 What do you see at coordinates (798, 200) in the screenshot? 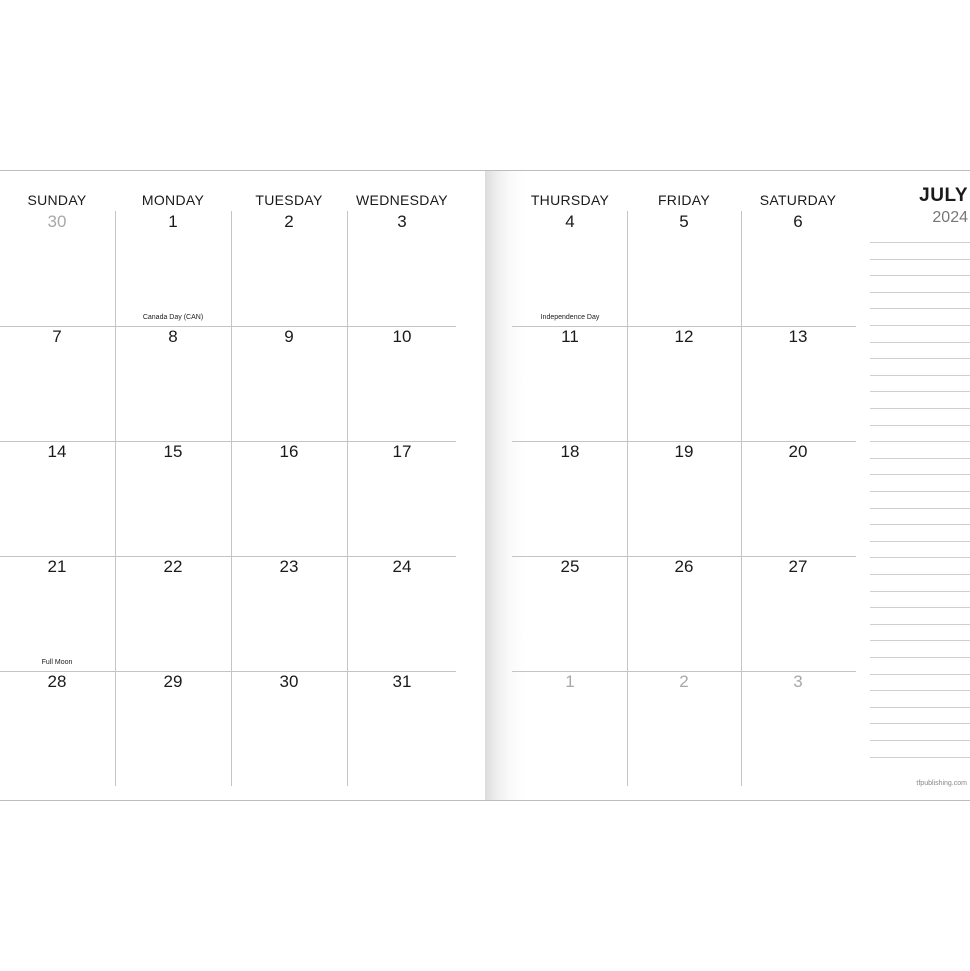
I see `day-header-saturday: SATURDAY` at bounding box center [798, 200].